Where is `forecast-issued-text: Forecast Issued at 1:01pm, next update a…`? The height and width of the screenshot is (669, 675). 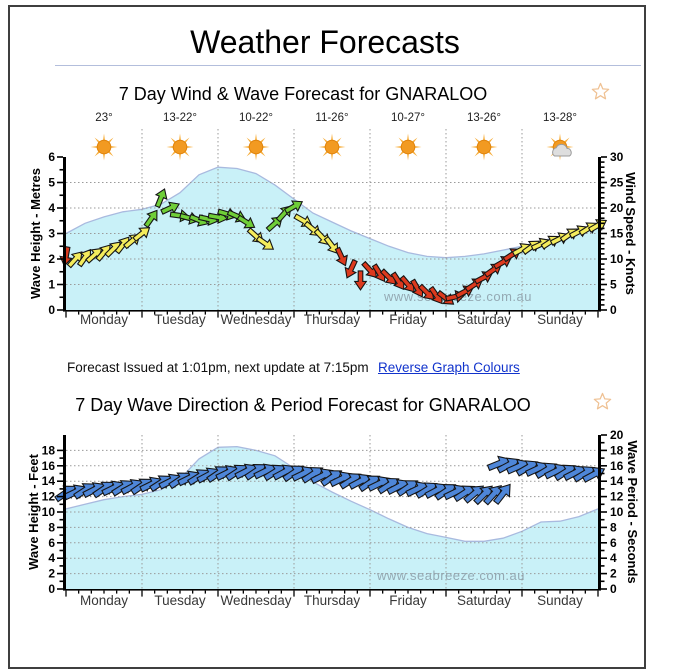 forecast-issued-text: Forecast Issued at 1:01pm, next update a… is located at coordinates (218, 367).